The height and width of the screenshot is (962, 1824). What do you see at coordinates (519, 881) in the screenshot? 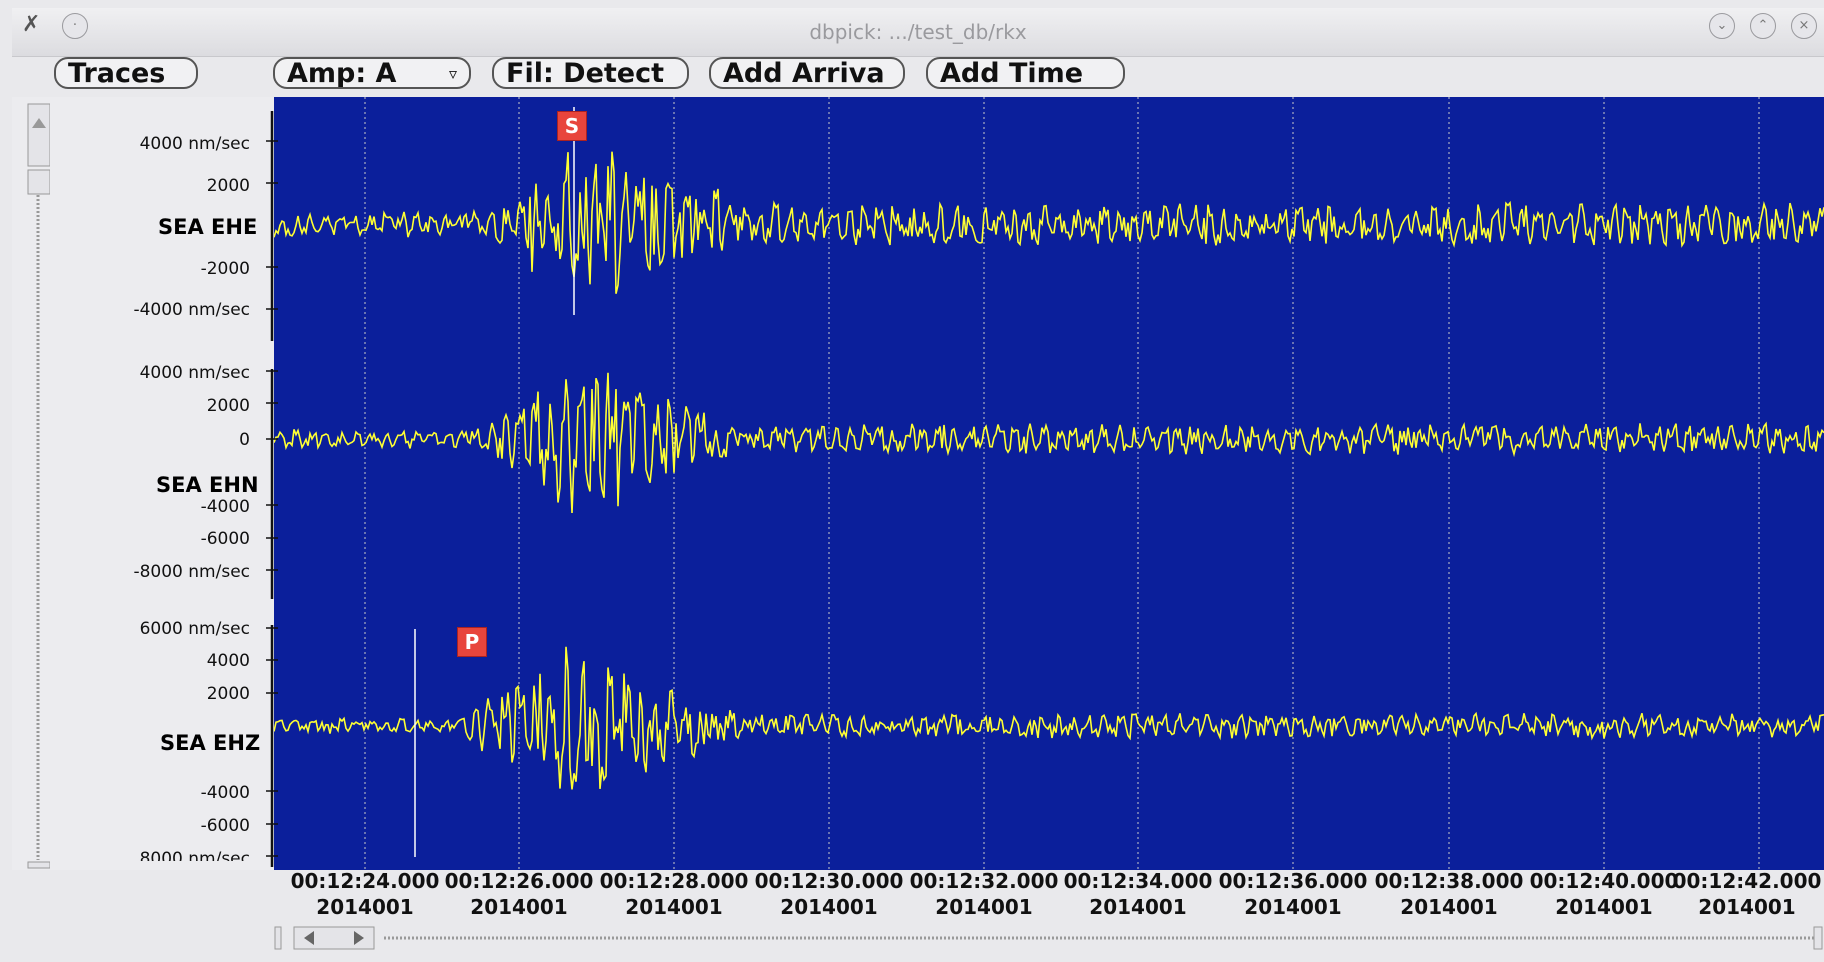
I see `time-tick-time: 00:12:26.000` at bounding box center [519, 881].